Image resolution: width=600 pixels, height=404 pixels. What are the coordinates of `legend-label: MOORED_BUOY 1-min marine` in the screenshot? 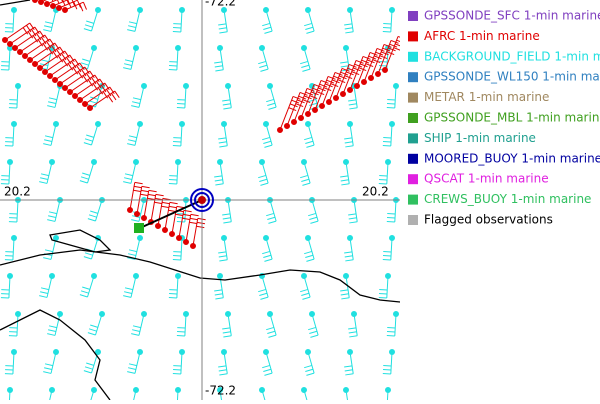 It's located at (512, 158).